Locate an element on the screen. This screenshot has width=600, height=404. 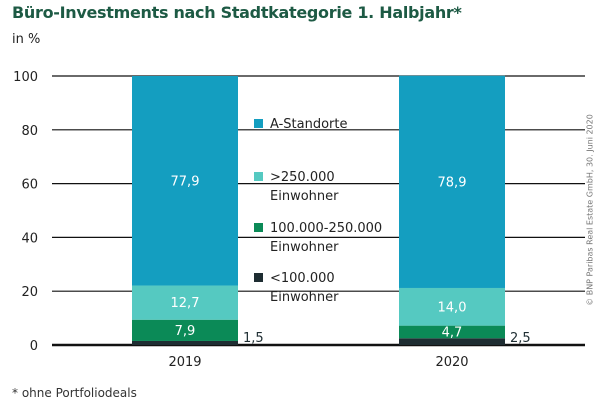
y-tick-label: 100 is located at coordinates (25, 77).